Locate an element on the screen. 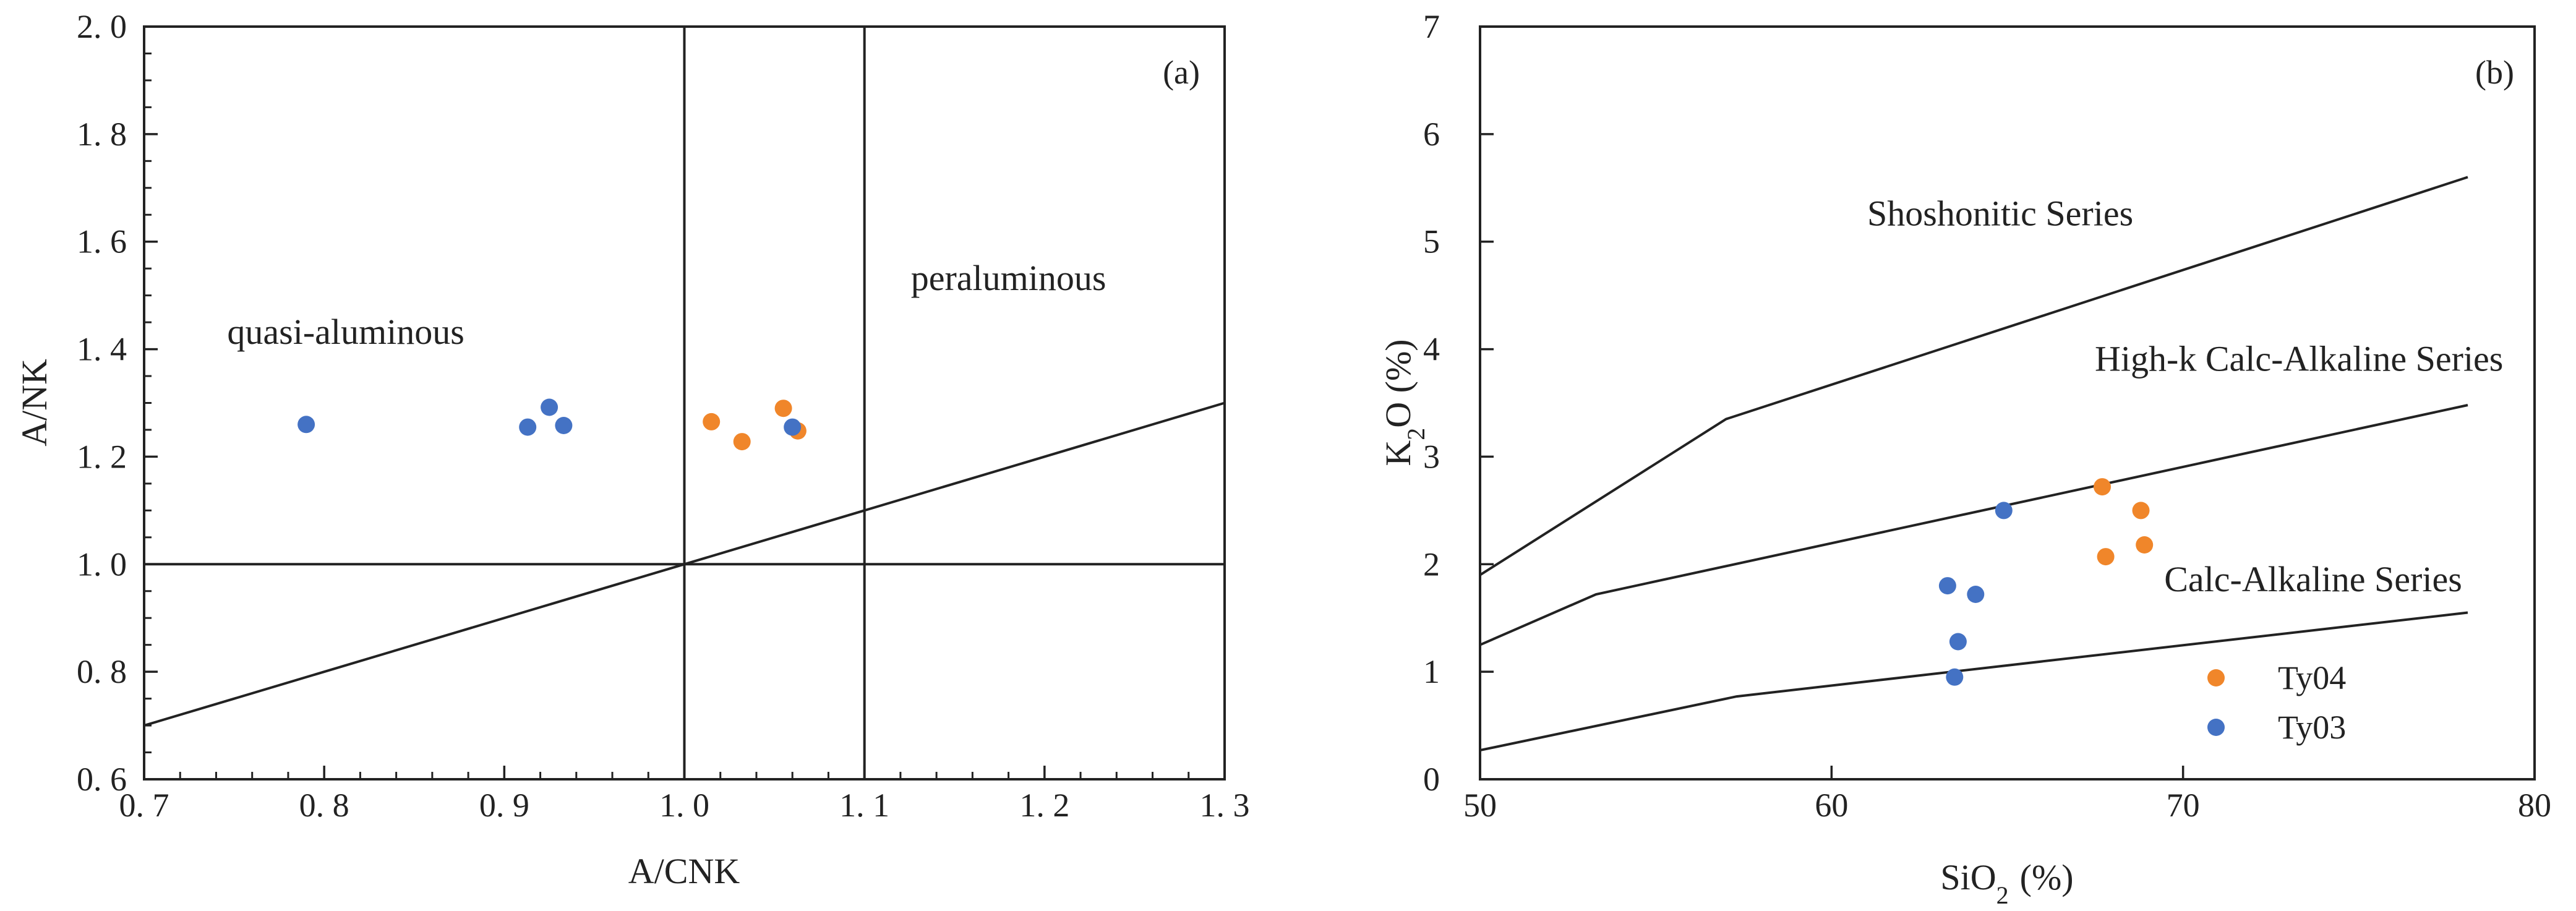  panel-label-a: (a) is located at coordinates (1181, 72).